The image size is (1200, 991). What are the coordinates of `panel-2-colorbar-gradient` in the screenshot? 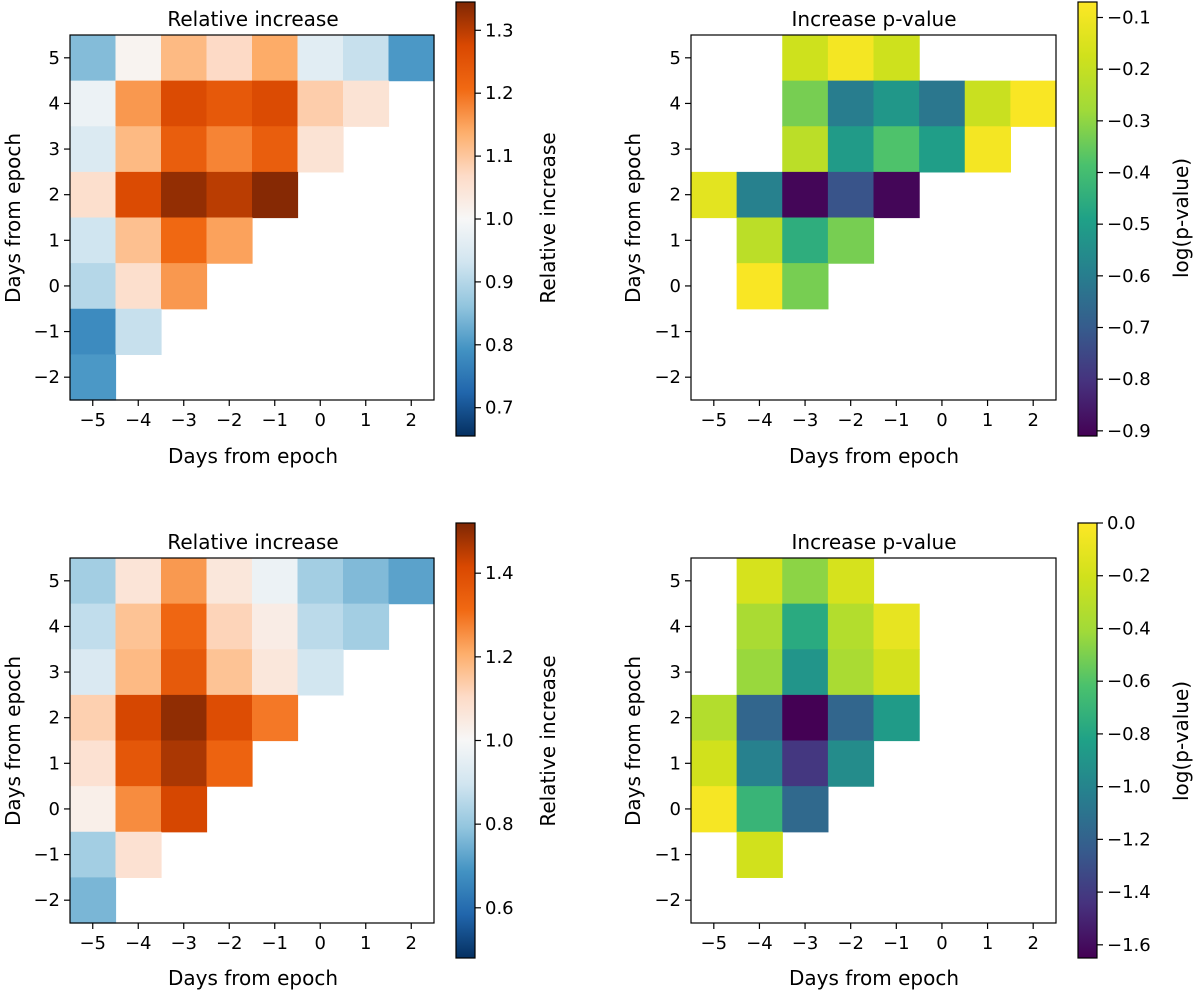 It's located at (1087, 219).